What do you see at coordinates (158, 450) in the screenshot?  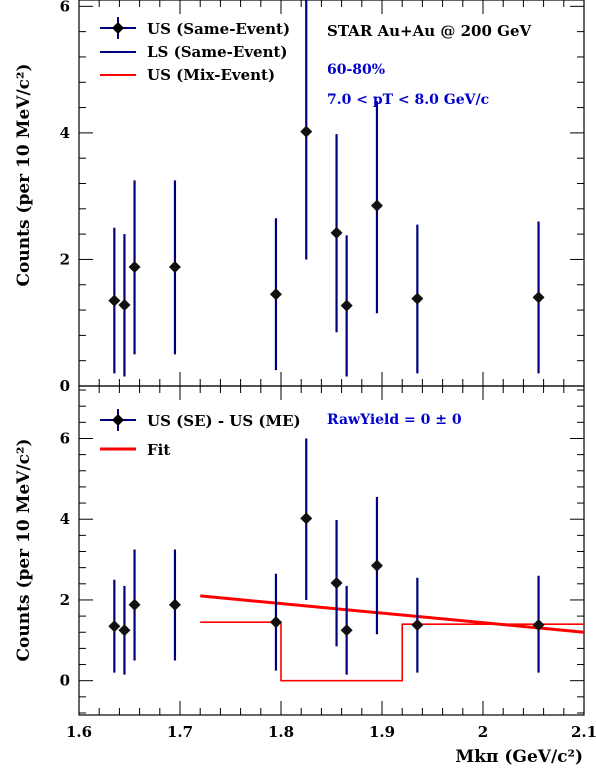 I see `legend-label-fit: Fit` at bounding box center [158, 450].